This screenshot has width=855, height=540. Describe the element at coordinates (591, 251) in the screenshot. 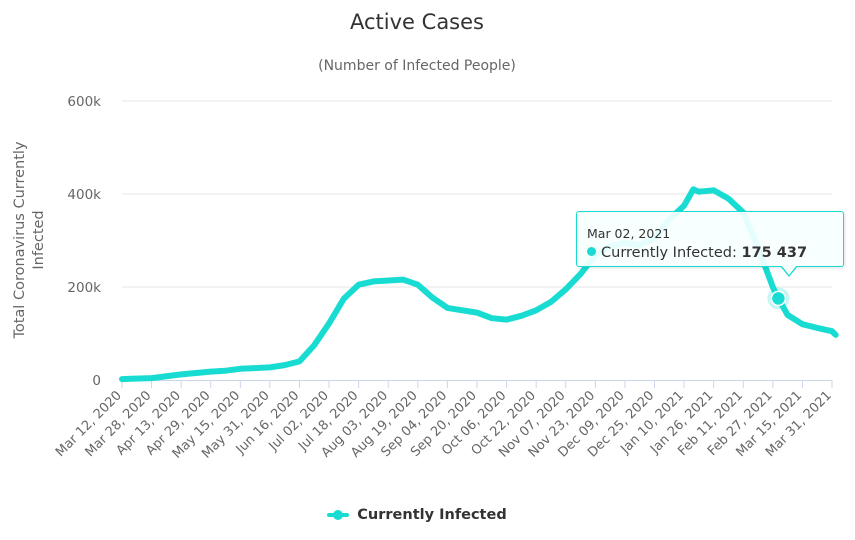

I see `tooltip-series-dot` at that location.